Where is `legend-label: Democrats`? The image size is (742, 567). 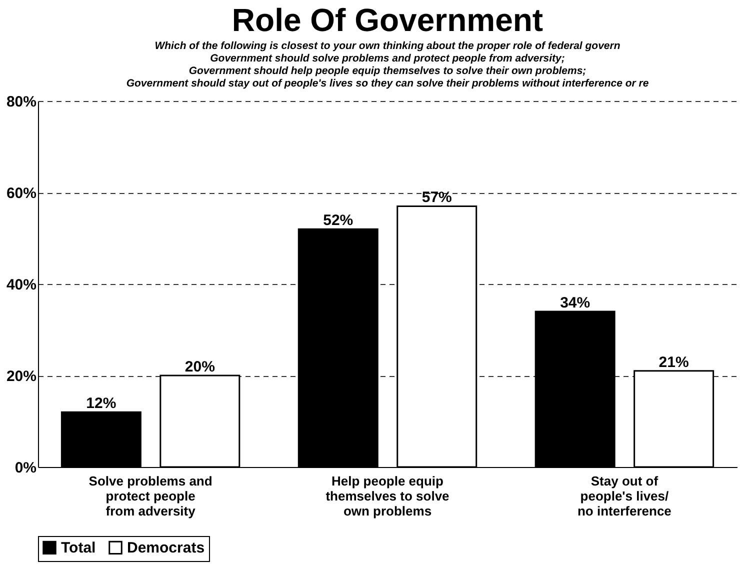
legend-label: Democrats is located at coordinates (166, 548).